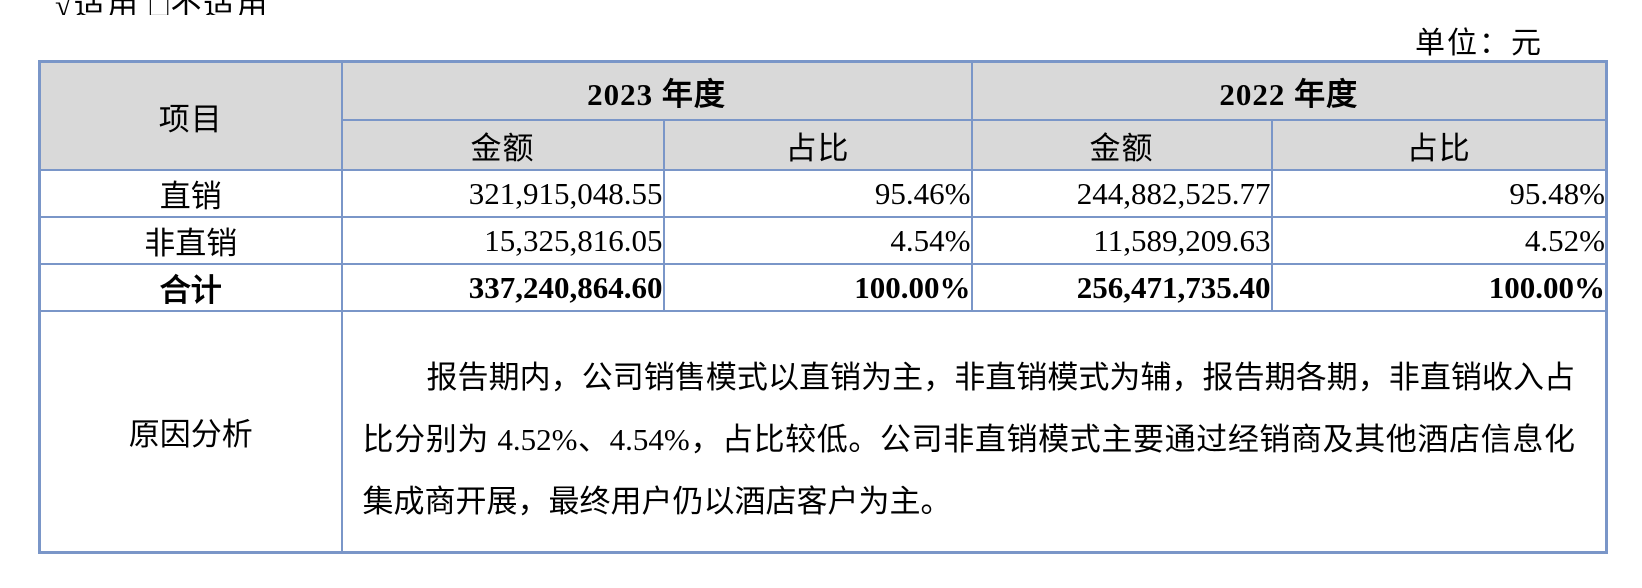 The image size is (1642, 588). I want to click on row-label: 直销, so click(190, 193).